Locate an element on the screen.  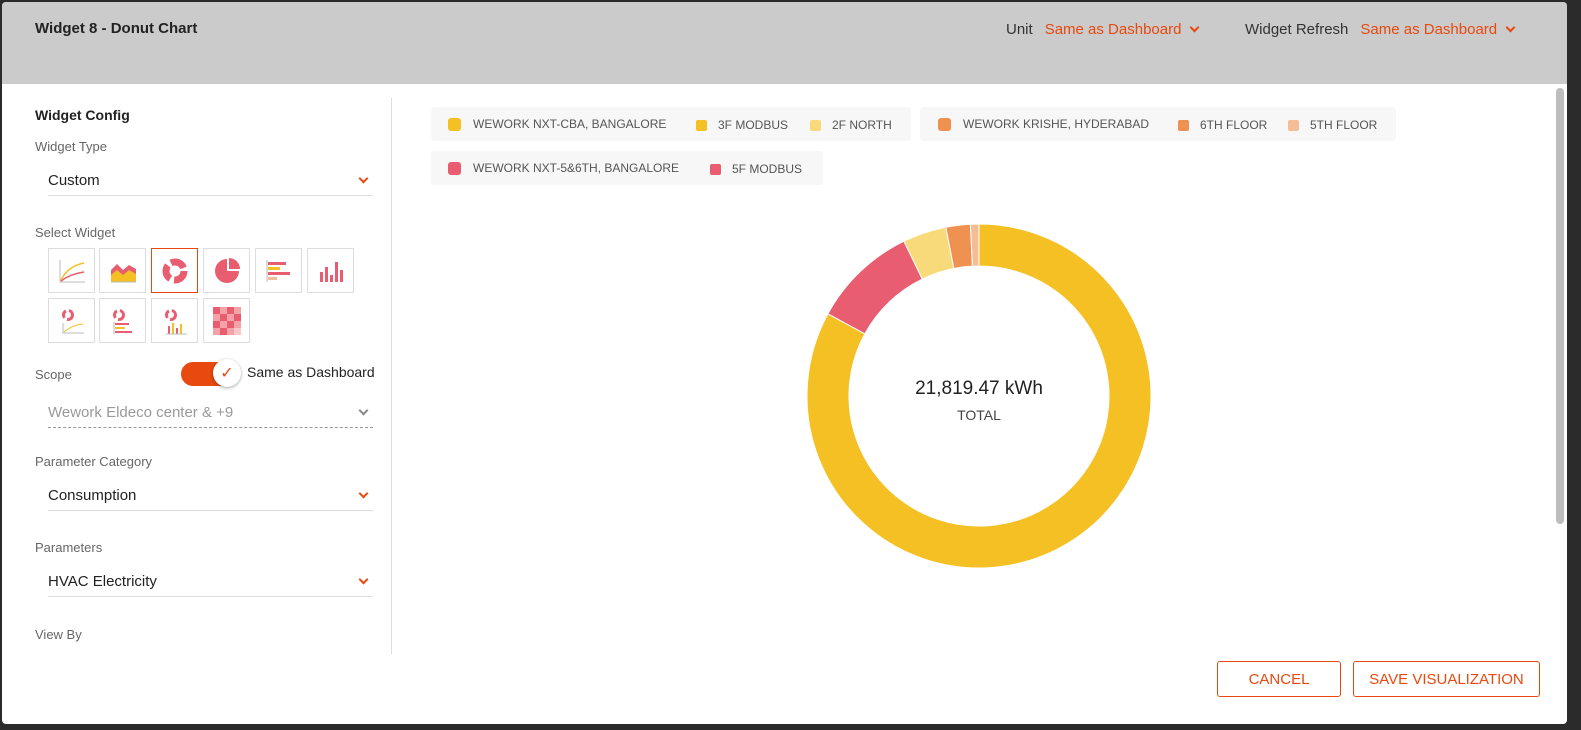
param-category-value: Consumption is located at coordinates (92, 495).